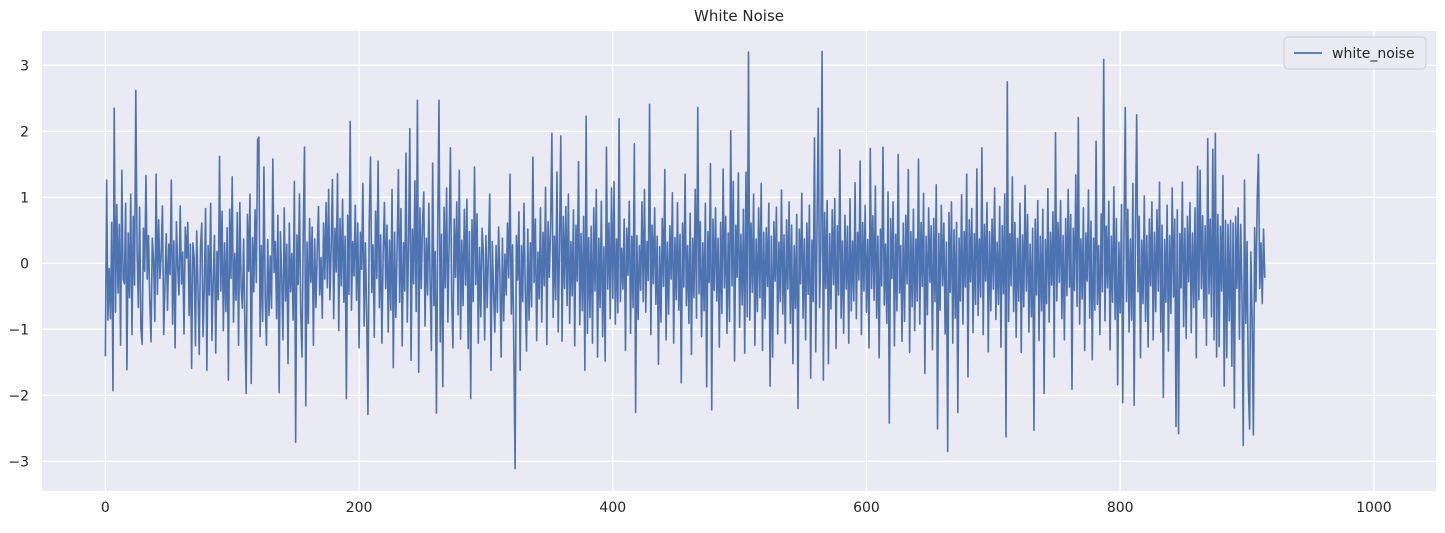  What do you see at coordinates (866, 508) in the screenshot?
I see `x-tick-label: 600` at bounding box center [866, 508].